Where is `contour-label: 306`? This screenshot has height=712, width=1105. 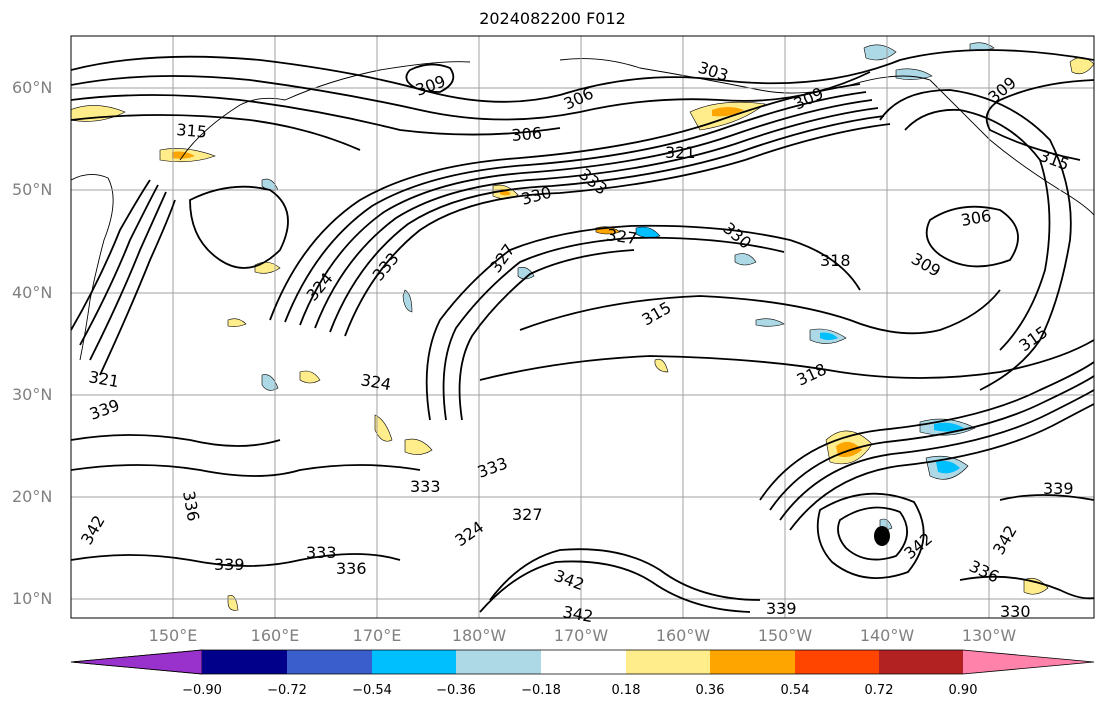
contour-label: 306 is located at coordinates (975, 218).